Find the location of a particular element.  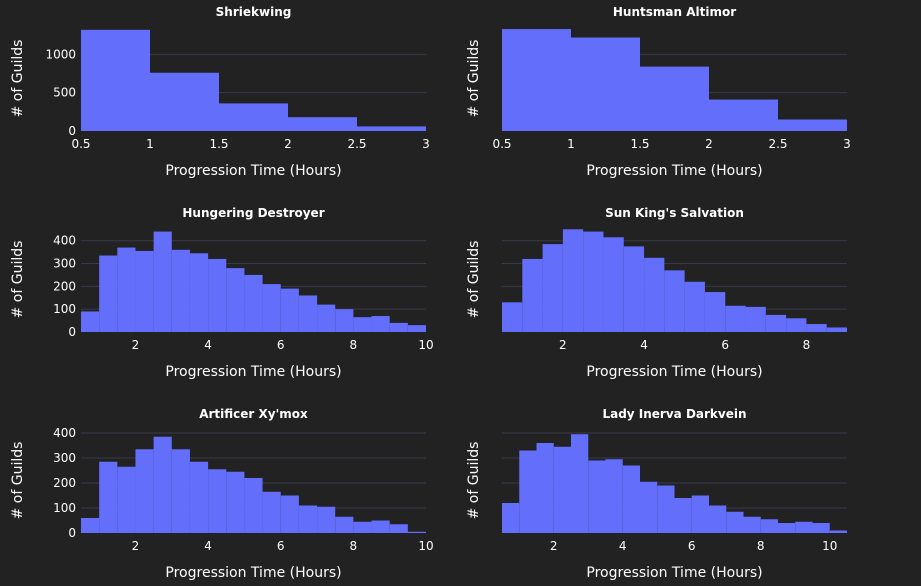

x-tick-label: 1.5 is located at coordinates (639, 144).